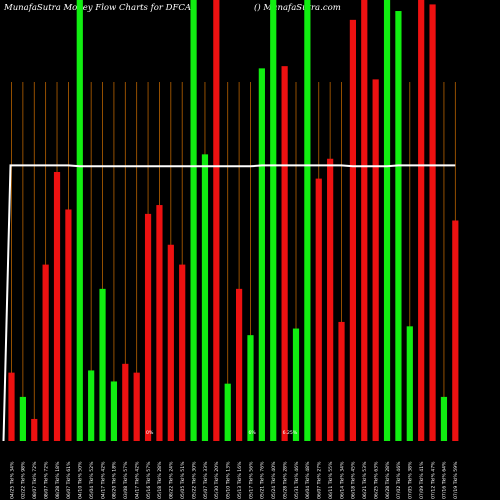  What do you see at coordinates (399, 480) in the screenshot?
I see `x-tick-label: 07/02 Tkl% 46%` at bounding box center [399, 480].